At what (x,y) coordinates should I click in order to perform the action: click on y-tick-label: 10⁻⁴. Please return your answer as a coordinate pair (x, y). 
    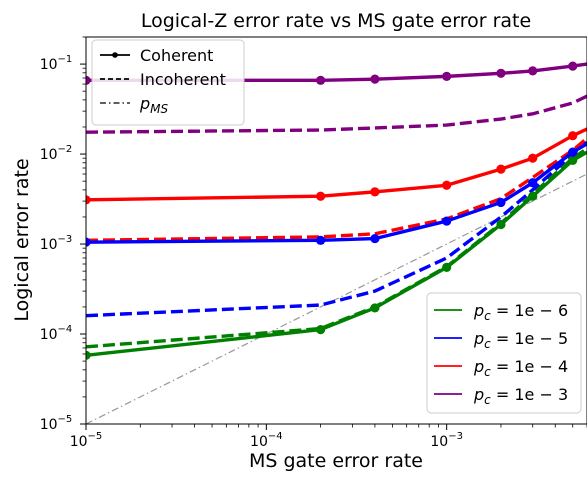
    Looking at the image, I should click on (56, 333).